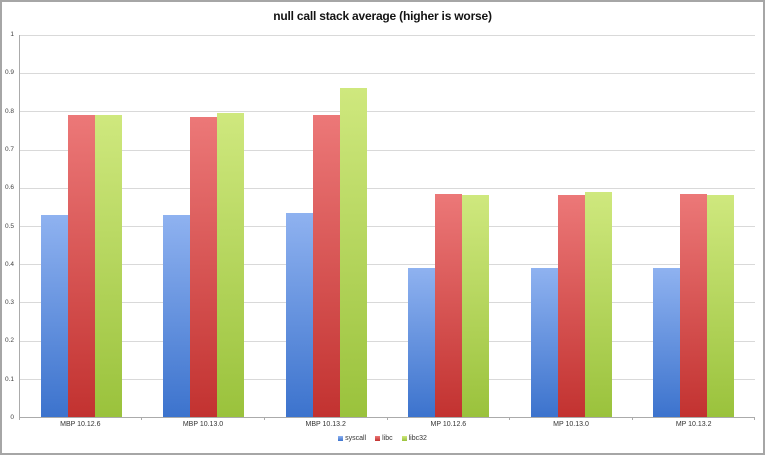 The width and height of the screenshot is (765, 455). I want to click on legend: syscall libc libc32, so click(382, 438).